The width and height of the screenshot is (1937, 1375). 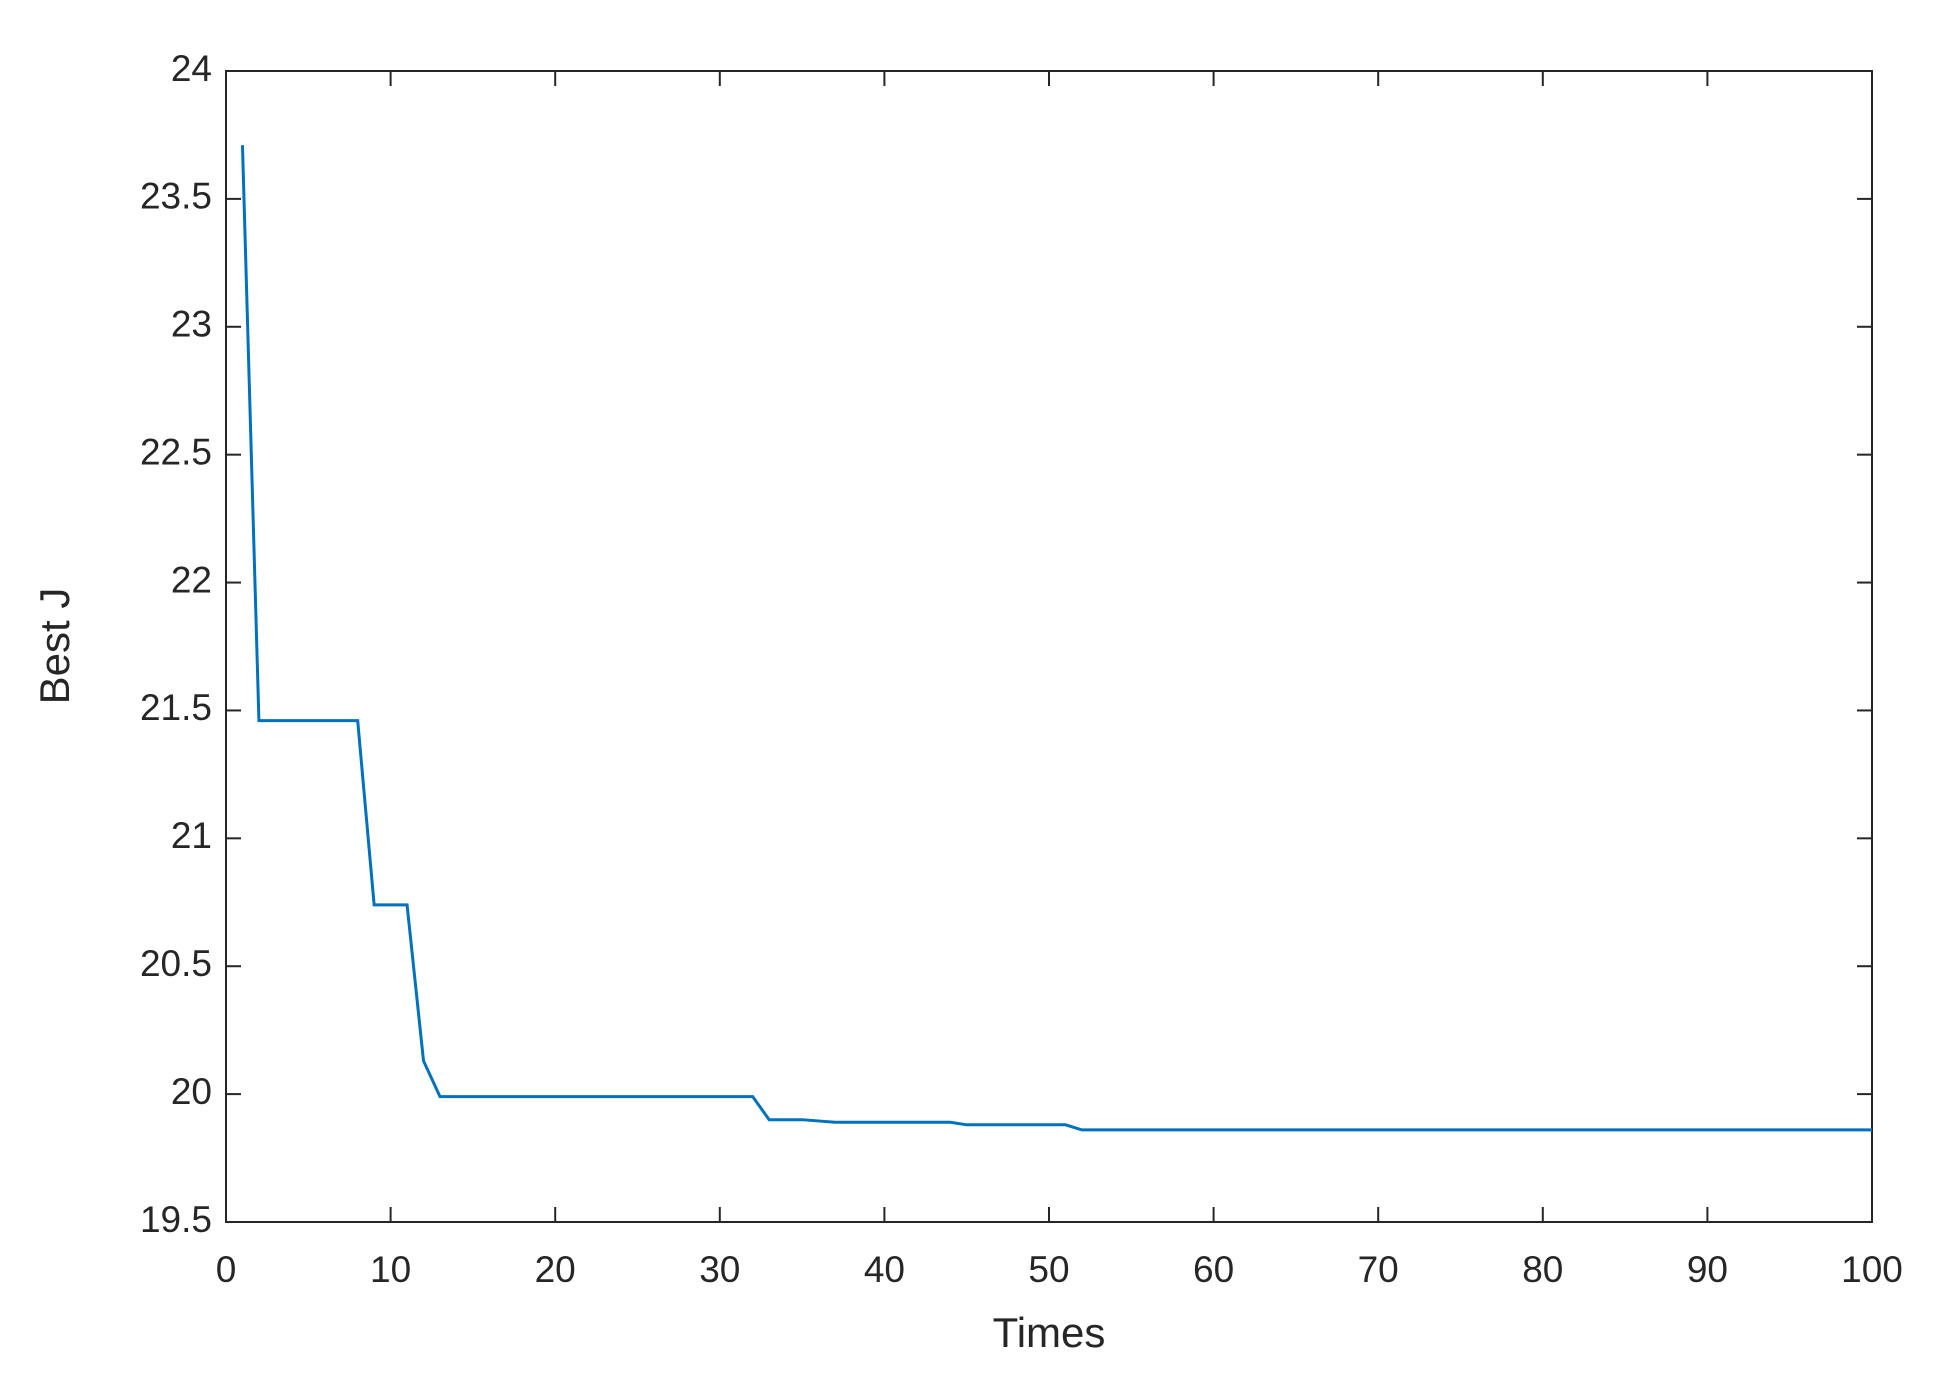 I want to click on y-tick-label: 20.5, so click(x=176, y=963).